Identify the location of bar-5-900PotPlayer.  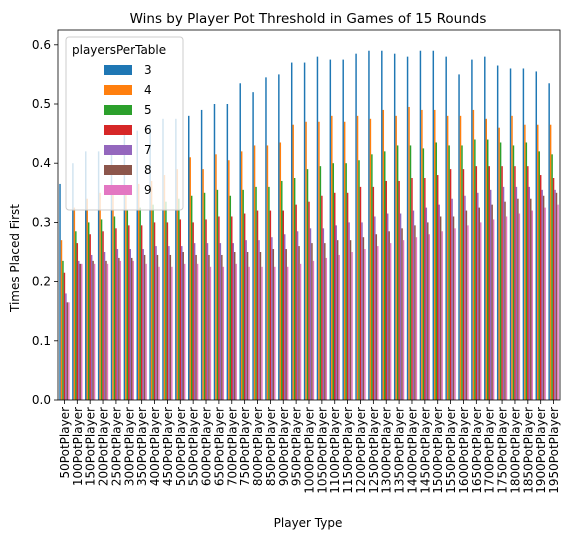
(282, 290).